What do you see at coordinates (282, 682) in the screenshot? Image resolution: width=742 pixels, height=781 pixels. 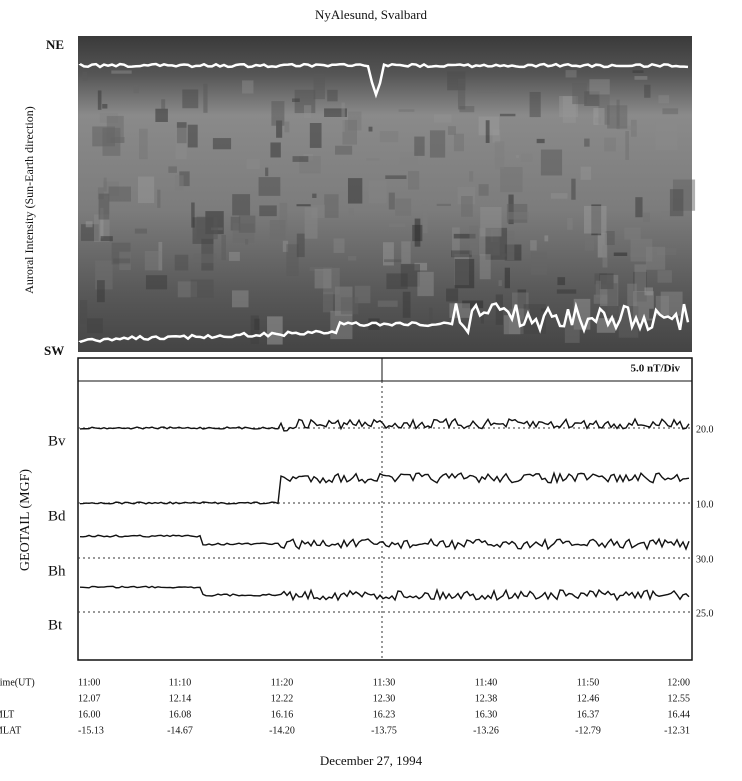 I see `time-value: 11:20` at bounding box center [282, 682].